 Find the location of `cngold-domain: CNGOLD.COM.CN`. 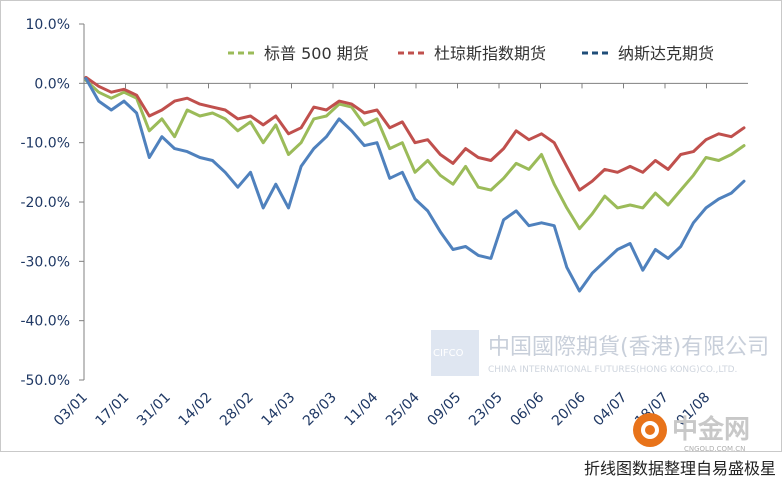

cngold-domain: CNGOLD.COM.CN is located at coordinates (714, 449).